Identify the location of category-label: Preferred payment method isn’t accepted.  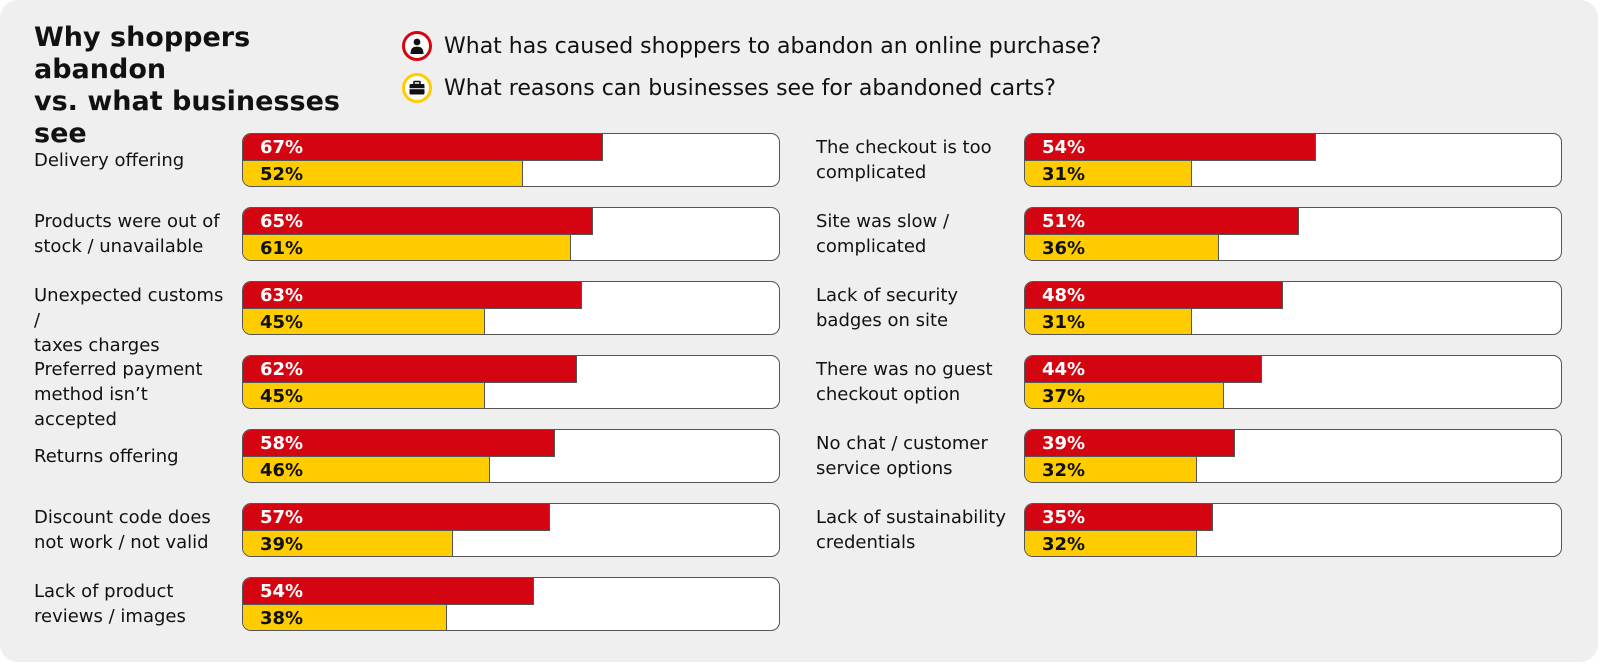
(118, 394).